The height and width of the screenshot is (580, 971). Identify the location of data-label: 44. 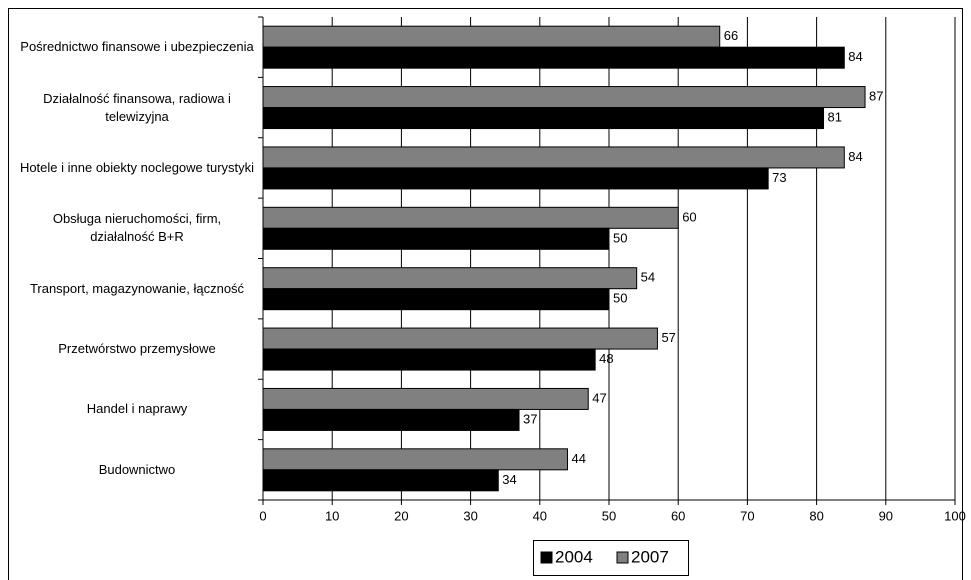
(578, 458).